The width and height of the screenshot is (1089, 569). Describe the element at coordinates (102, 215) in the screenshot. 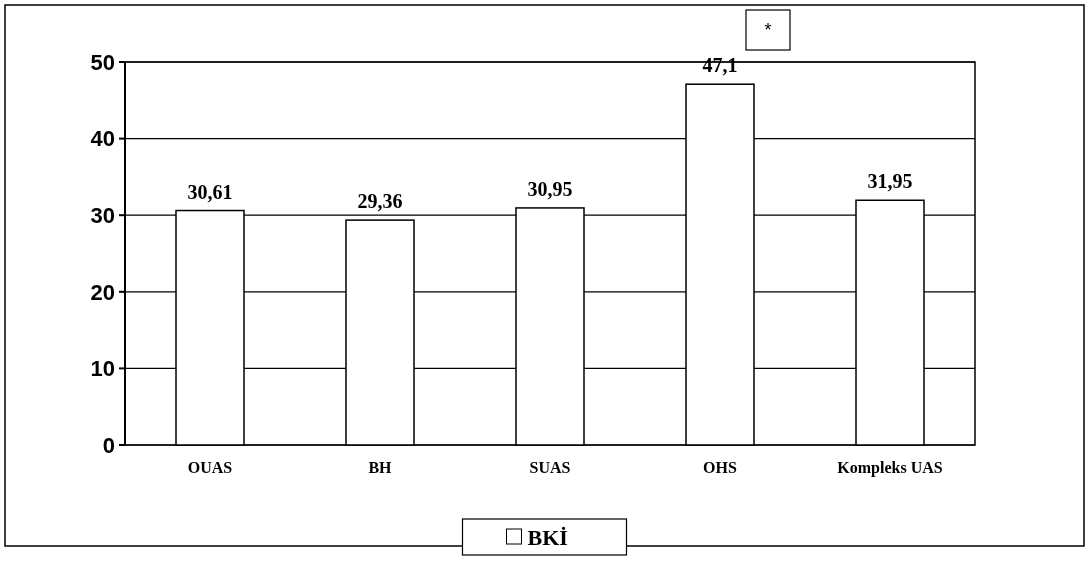

I see `y-tick-label: 30` at that location.